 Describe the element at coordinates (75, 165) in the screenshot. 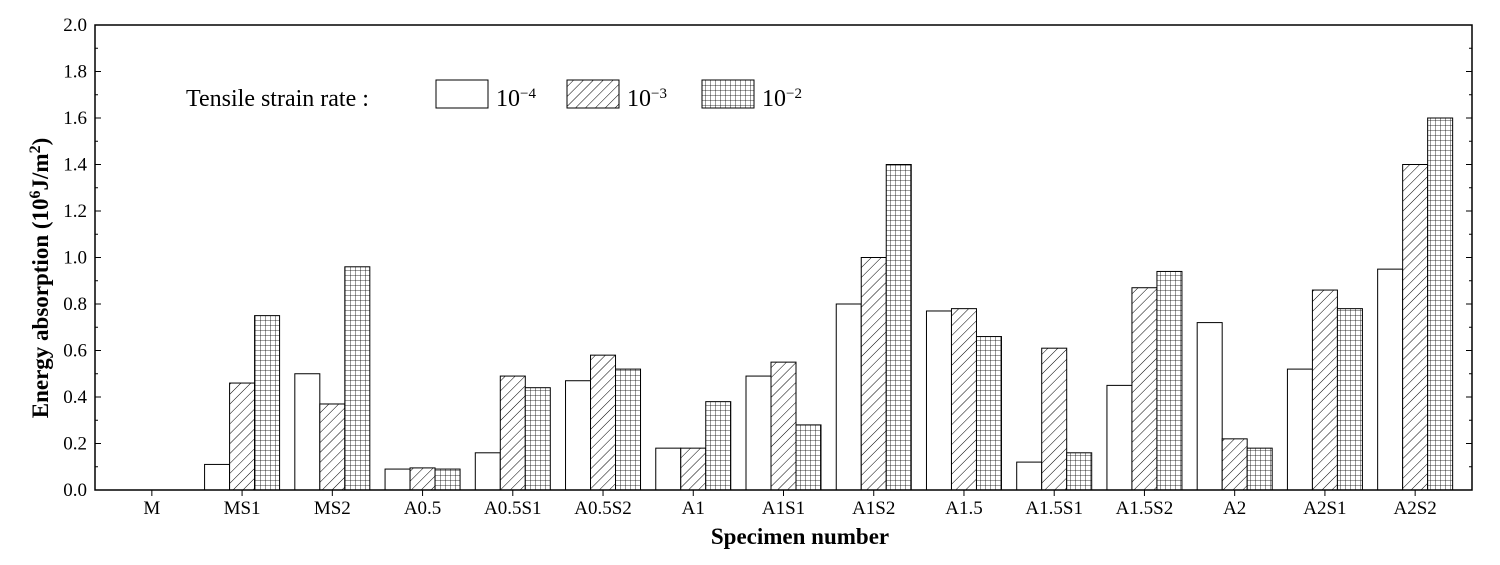

I see `y-tick-label-7: 1.4` at that location.